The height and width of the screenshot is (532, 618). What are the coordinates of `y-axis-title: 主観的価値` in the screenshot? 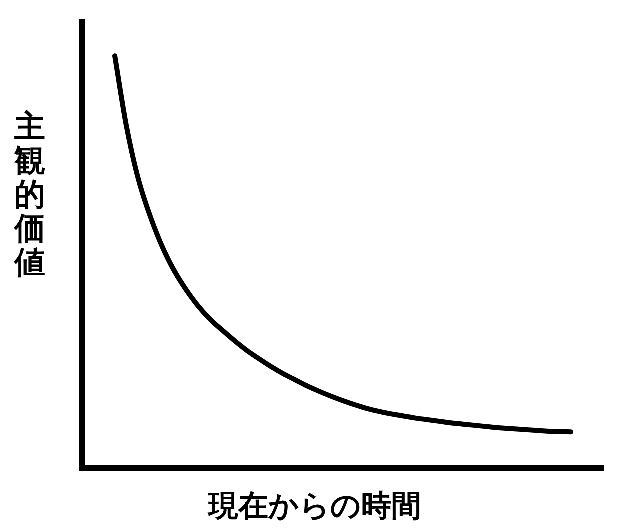 It's located at (30, 195).